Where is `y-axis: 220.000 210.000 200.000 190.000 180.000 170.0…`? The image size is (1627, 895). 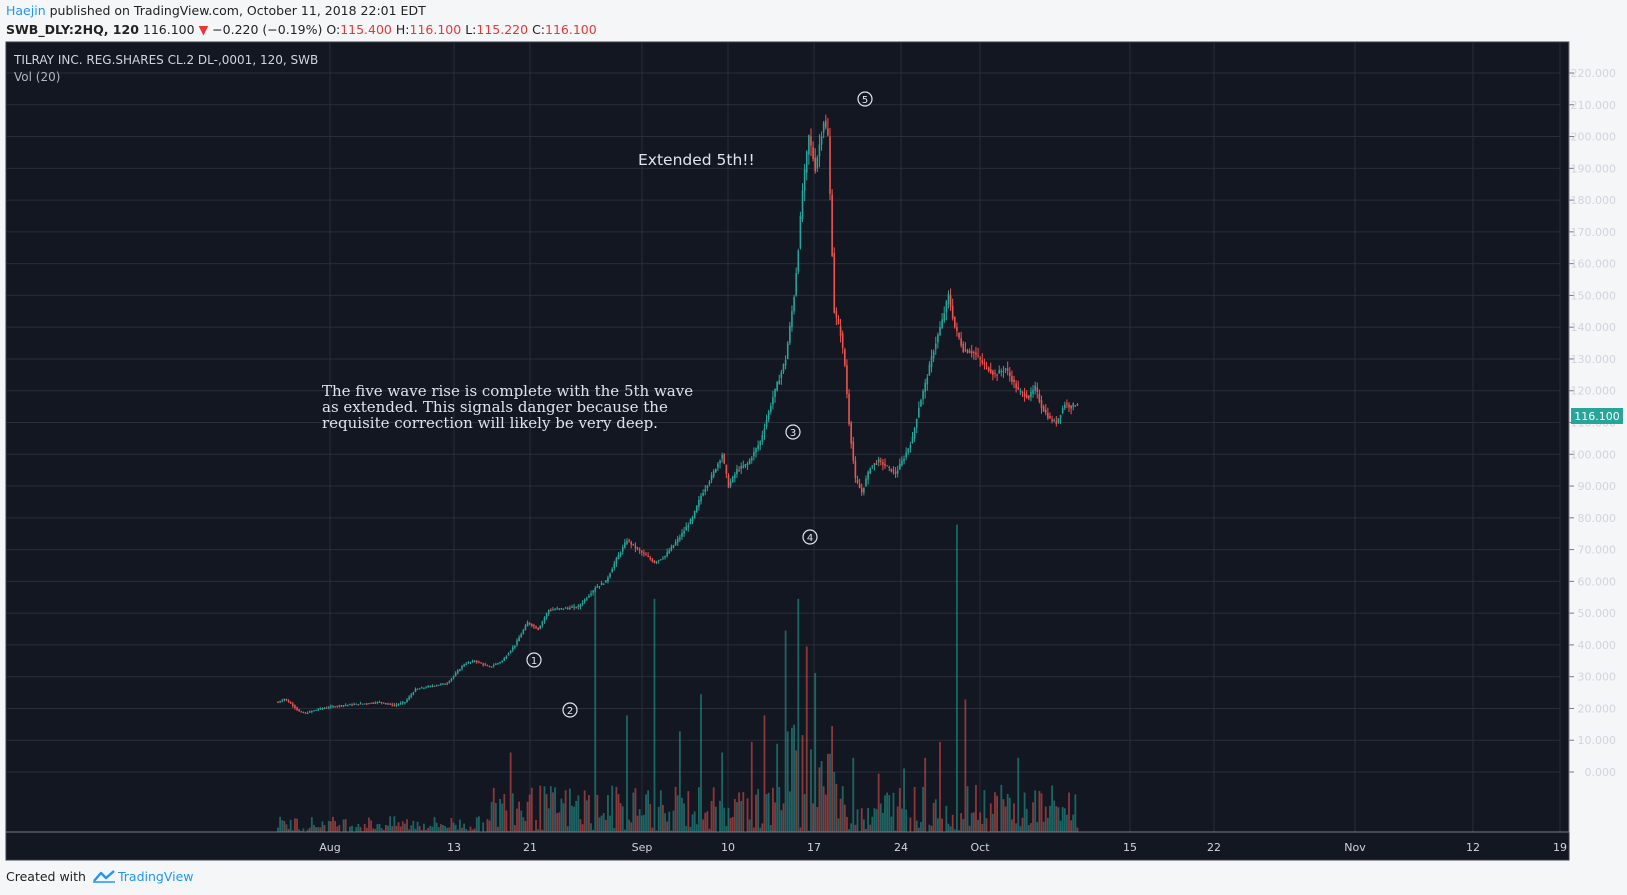
y-axis: 220.000 210.000 200.000 190.000 180.000 170.0… is located at coordinates (1592, 423).